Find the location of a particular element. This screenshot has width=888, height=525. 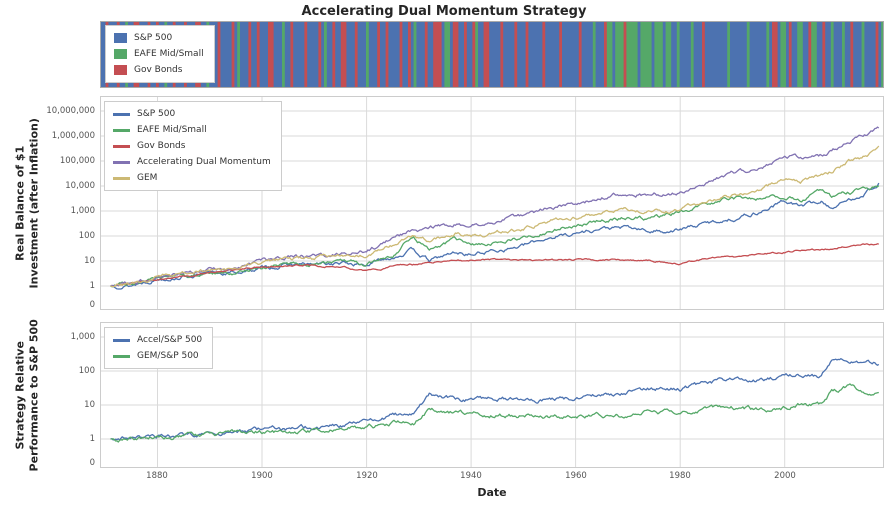

legend-label: Accelerating Dual Momentum is located at coordinates (204, 162).